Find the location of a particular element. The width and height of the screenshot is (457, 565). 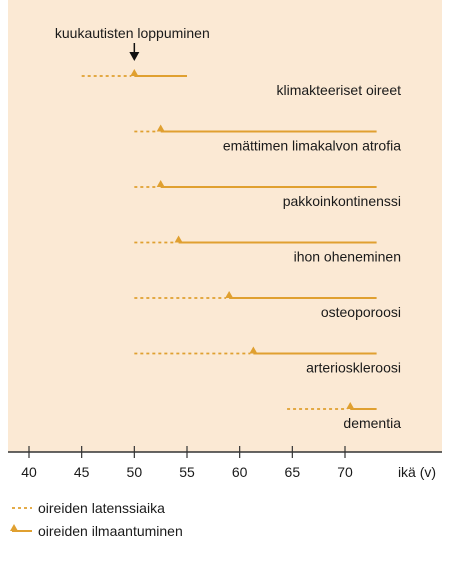

row-6: dementia is located at coordinates (344, 416).